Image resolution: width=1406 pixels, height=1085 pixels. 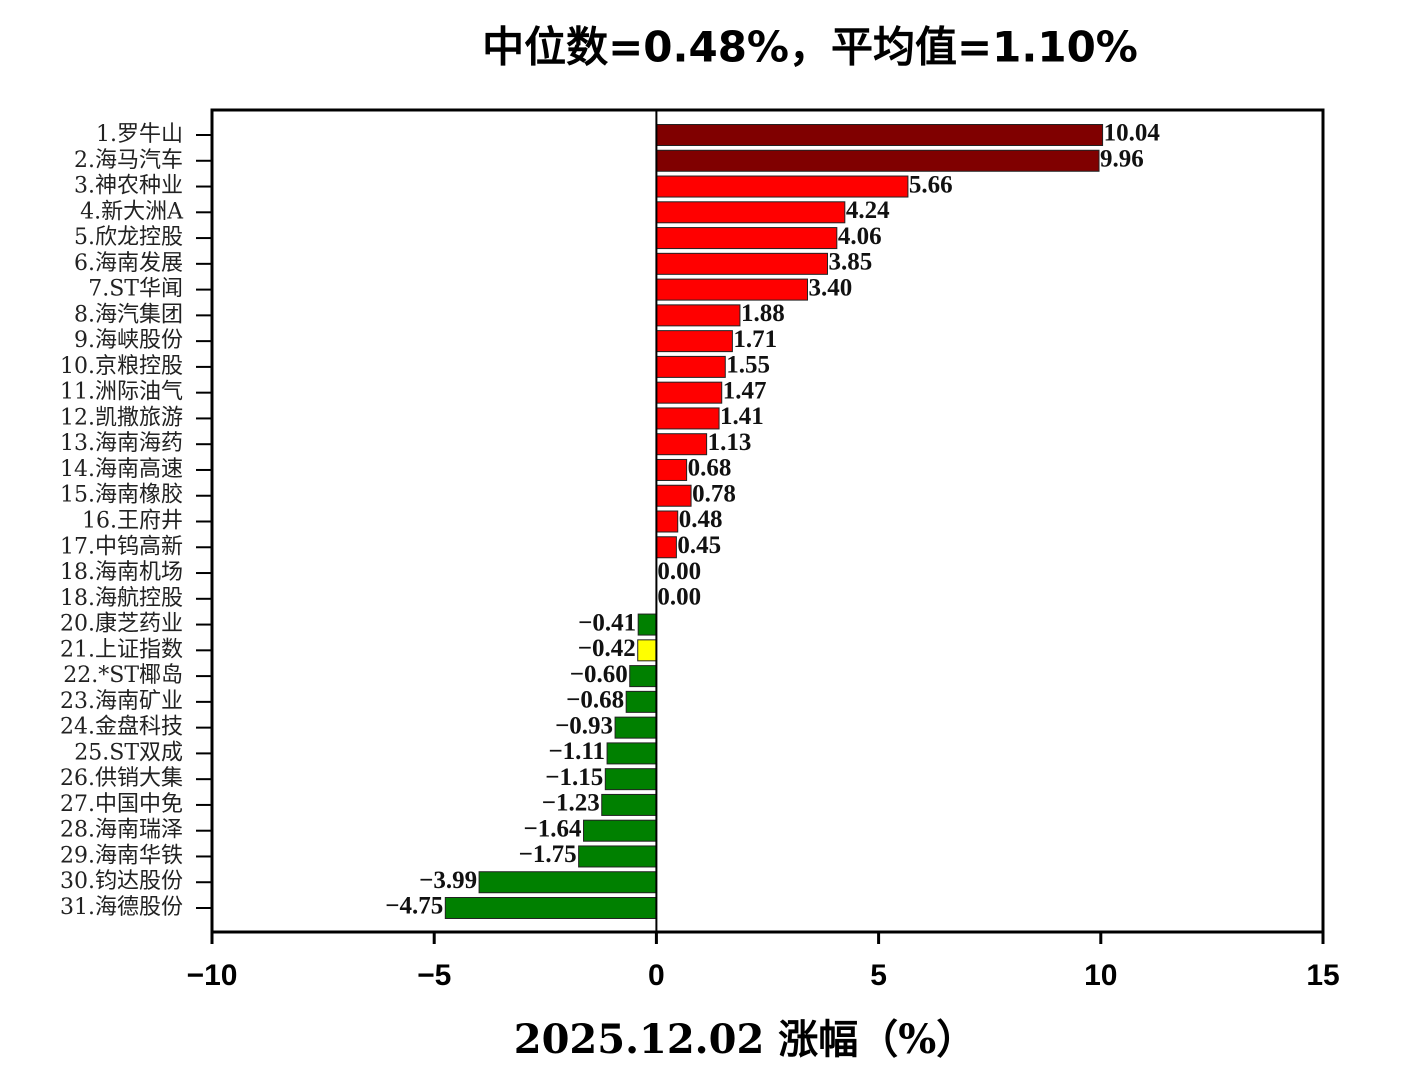 What do you see at coordinates (607, 648) in the screenshot?
I see `value-label: −0.42` at bounding box center [607, 648].